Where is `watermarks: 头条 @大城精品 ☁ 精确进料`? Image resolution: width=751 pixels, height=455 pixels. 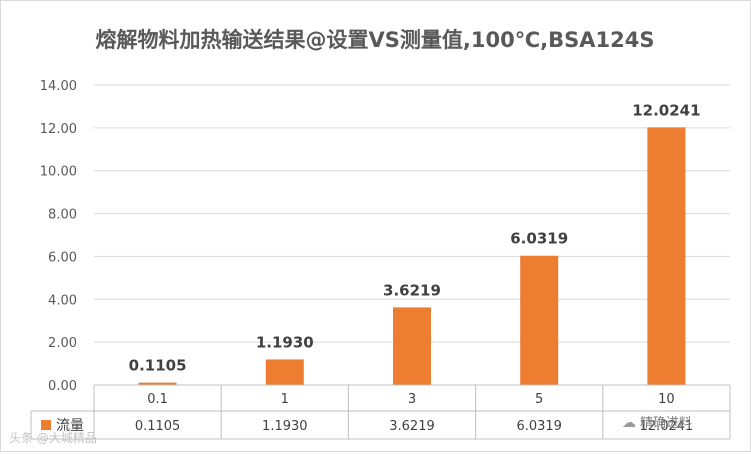 watermarks: 头条 @大城精品 ☁ 精确进料 is located at coordinates (350, 430).